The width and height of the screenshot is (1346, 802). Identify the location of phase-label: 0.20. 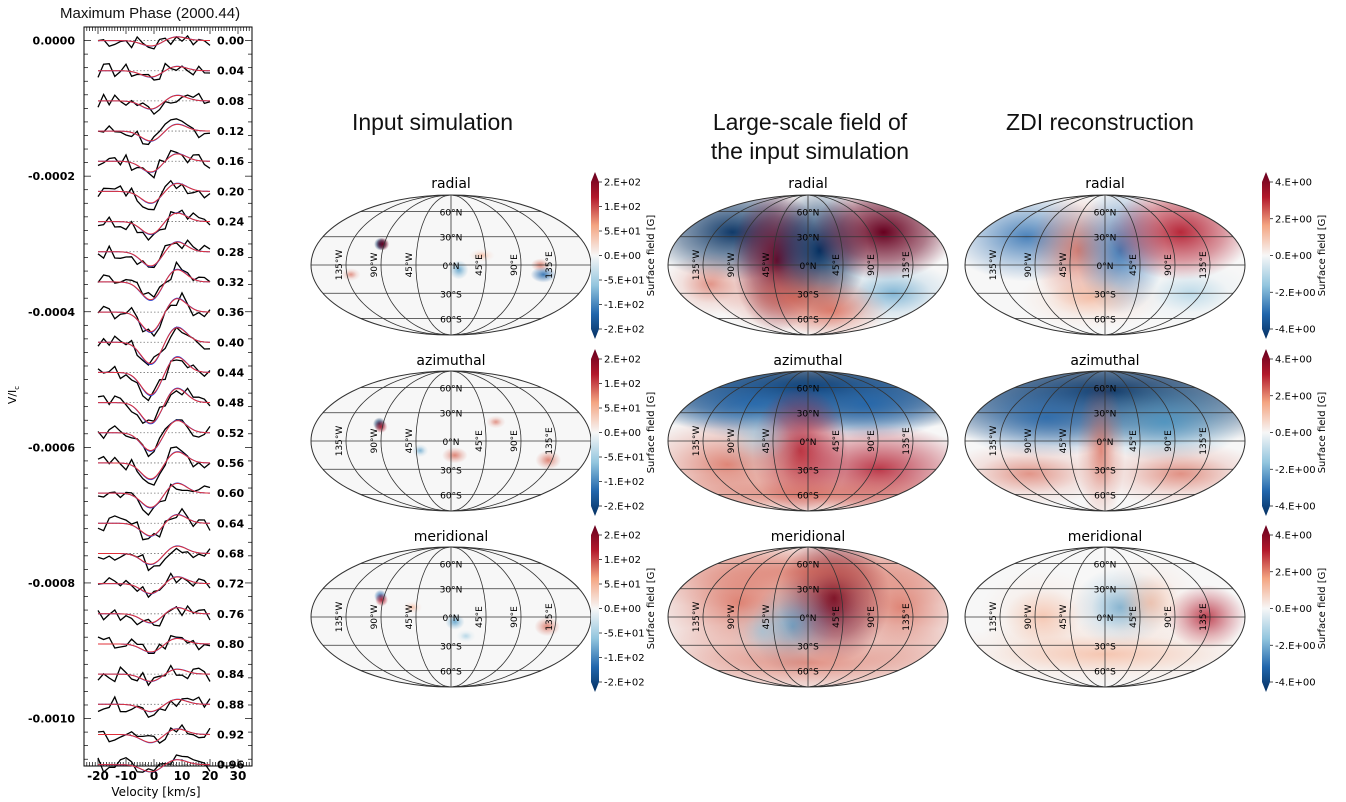
(230, 191).